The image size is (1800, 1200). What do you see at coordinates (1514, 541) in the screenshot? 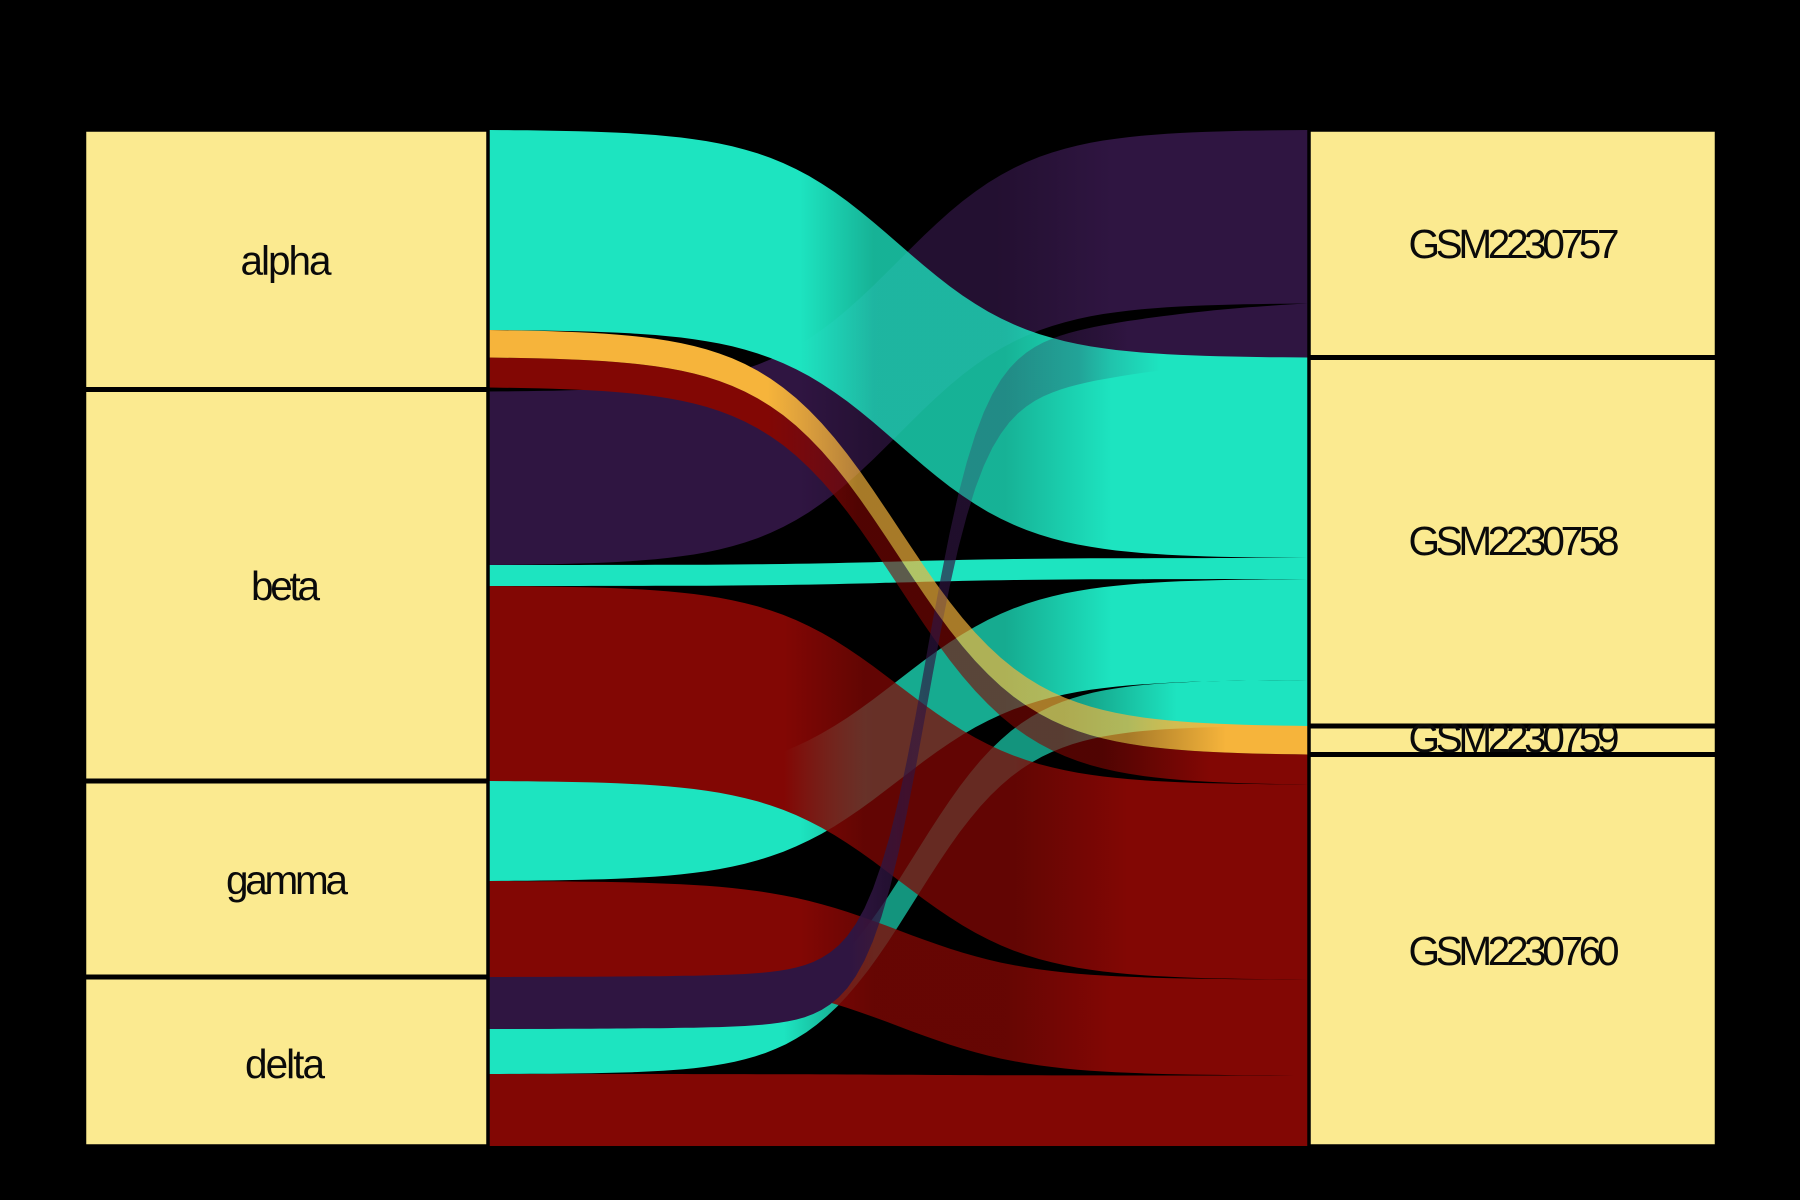
I see `svg-text: GSM2230758` at bounding box center [1514, 541].